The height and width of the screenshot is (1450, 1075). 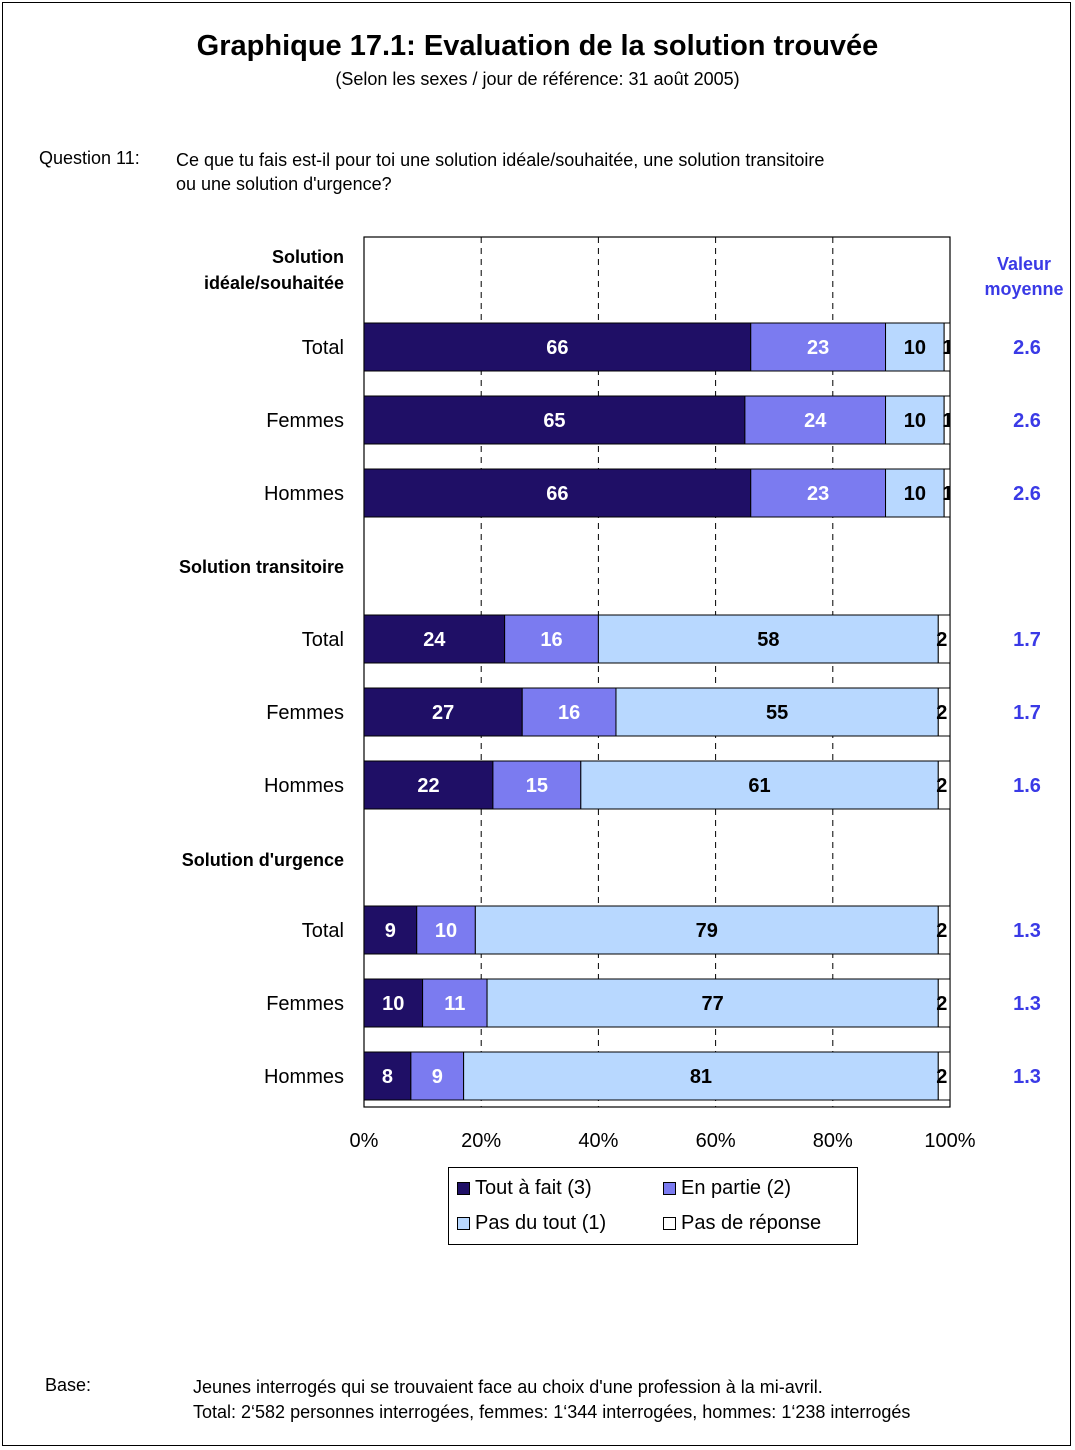 I want to click on legend-item-pas-de-reponse: Pas de réponse, so click(x=742, y=1223).